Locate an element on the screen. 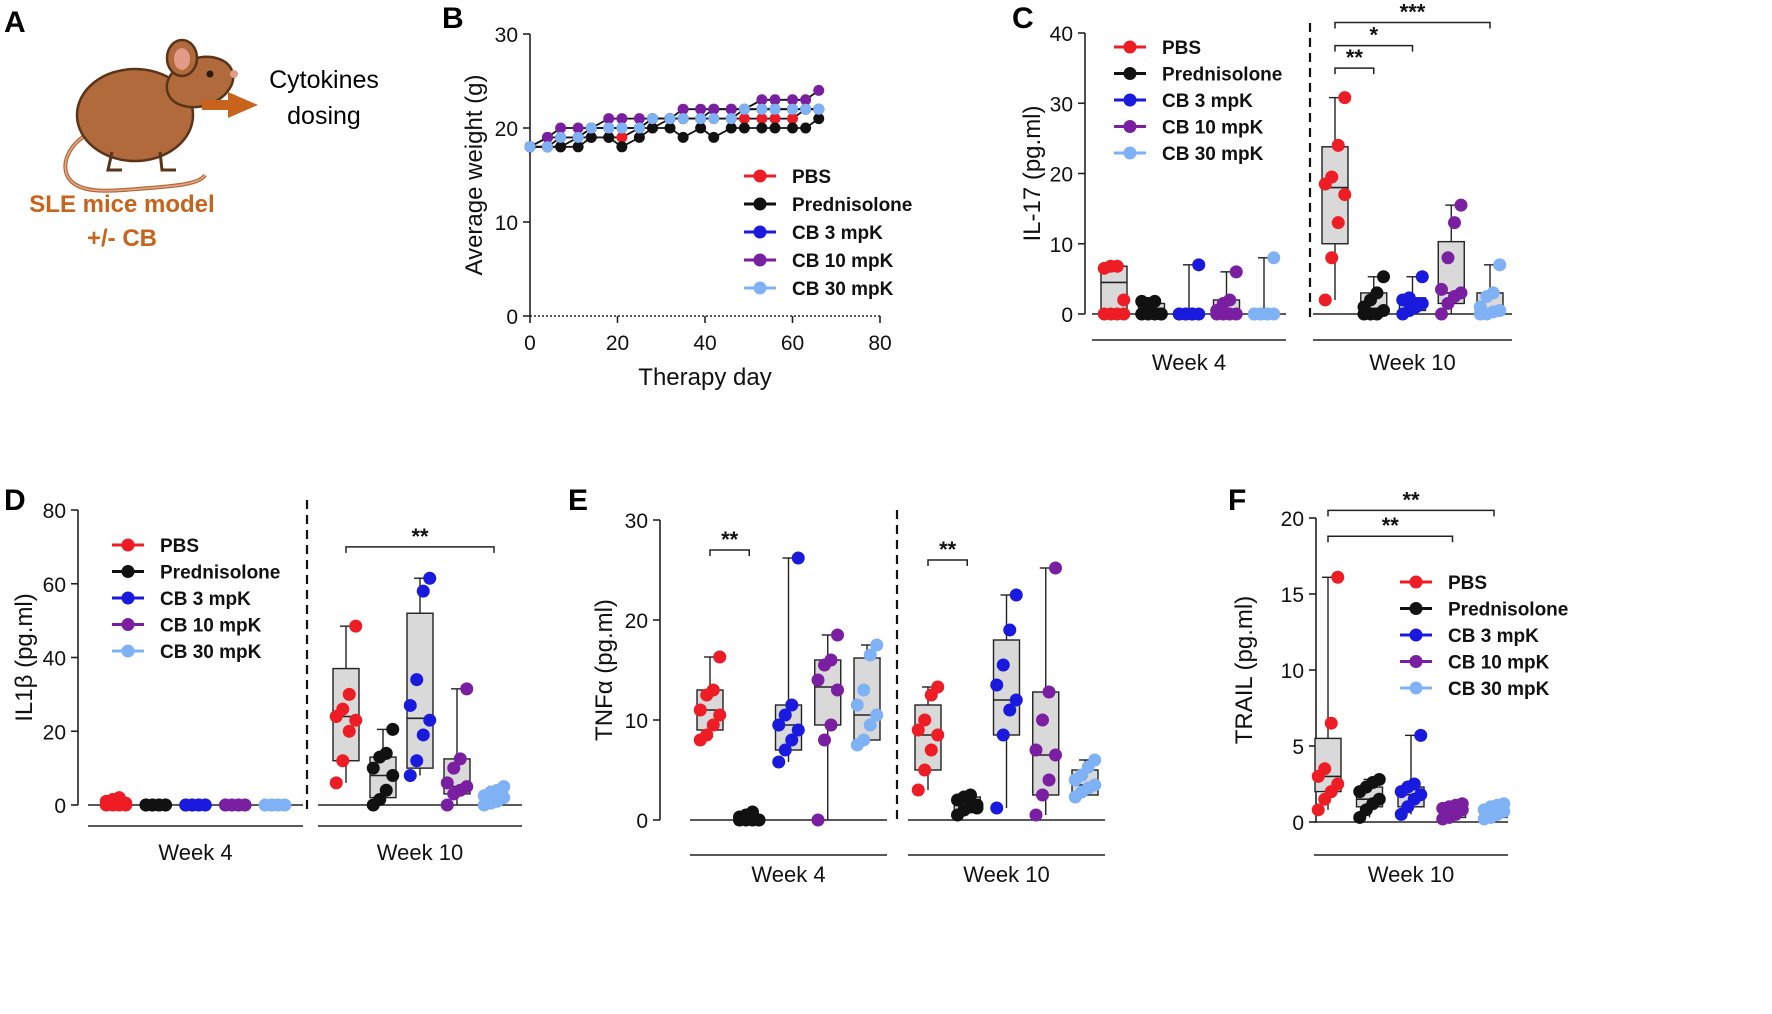 The height and width of the screenshot is (1014, 1772). x-tick-label: 80 is located at coordinates (879, 343).